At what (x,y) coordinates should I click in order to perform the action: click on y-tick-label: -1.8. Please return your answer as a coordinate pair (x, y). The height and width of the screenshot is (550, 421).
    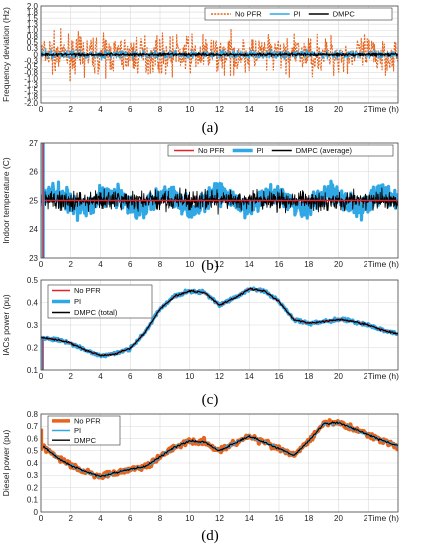
    Looking at the image, I should click on (31, 97).